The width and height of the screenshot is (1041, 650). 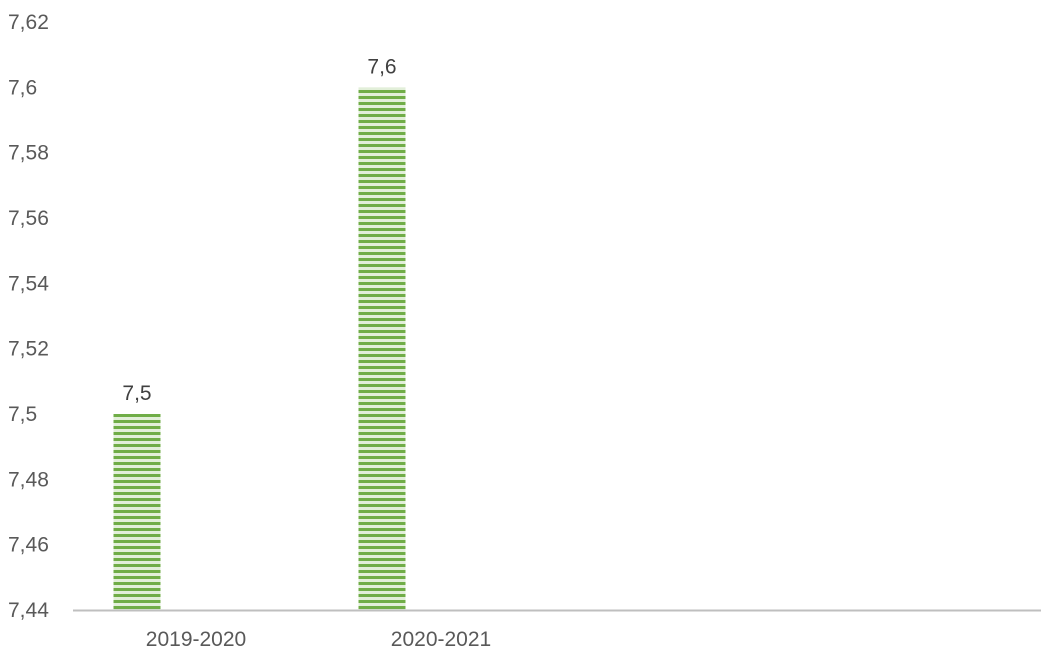 I want to click on bar-2019-2020, so click(x=137, y=512).